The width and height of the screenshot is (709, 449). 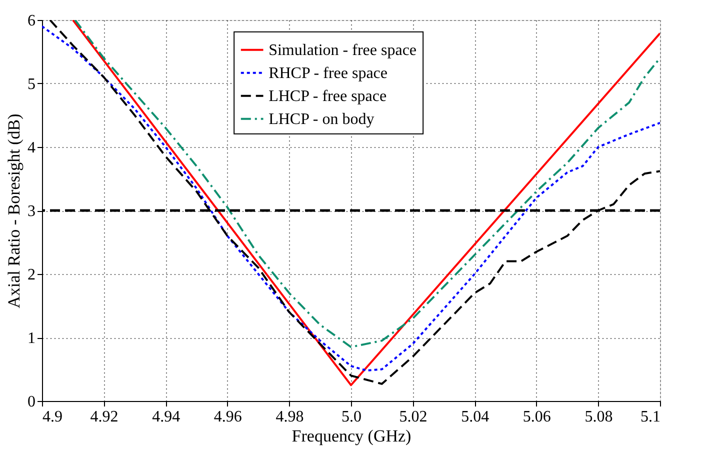 I want to click on x-tick-label: 4.9, so click(x=52, y=417).